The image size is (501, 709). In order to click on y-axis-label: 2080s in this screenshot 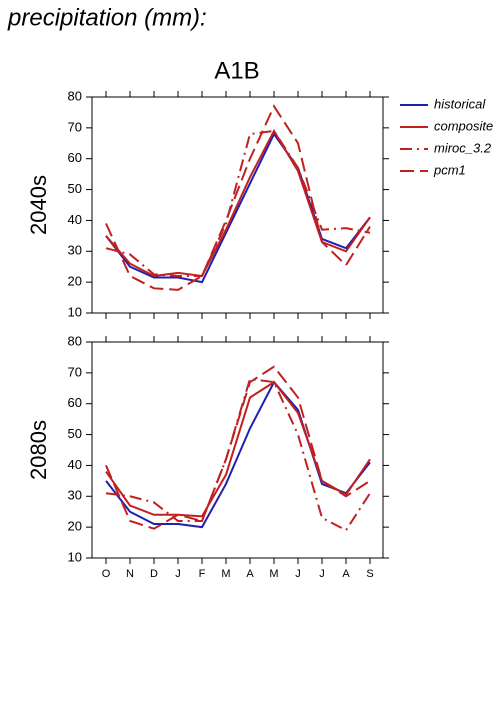, I will do `click(38, 450)`.